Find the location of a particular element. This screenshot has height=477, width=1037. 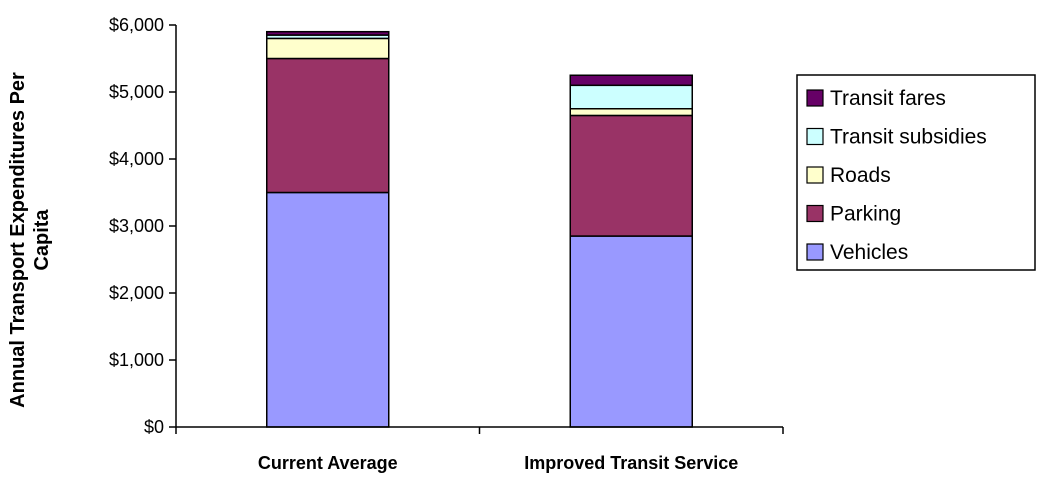

y-tick-label: $5,000 is located at coordinates (136, 92).